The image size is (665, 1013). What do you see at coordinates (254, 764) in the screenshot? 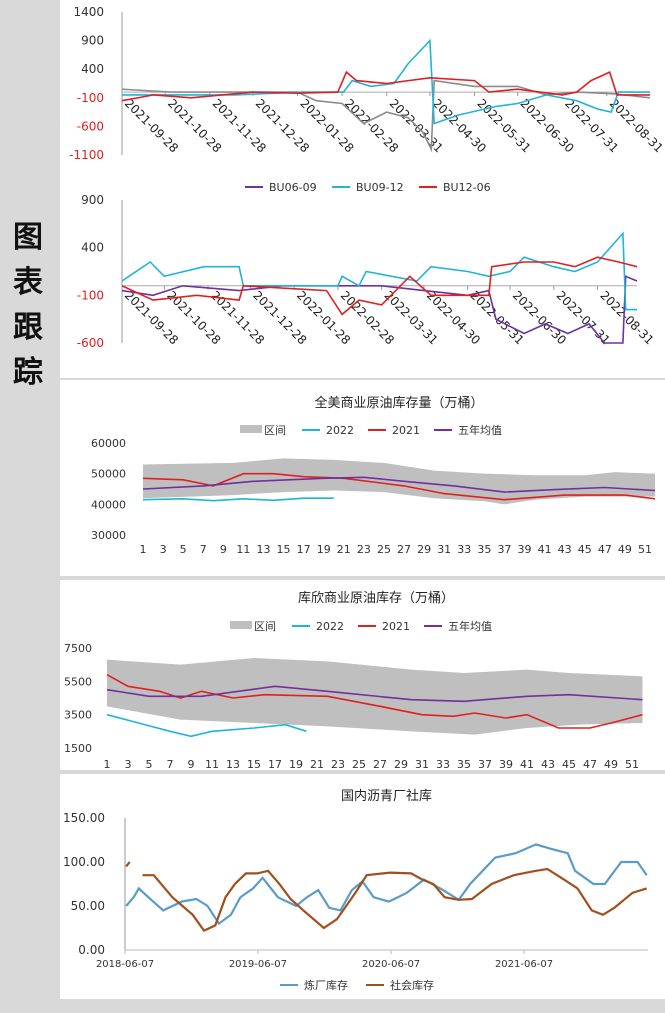
I see `x-tick-label: 15` at bounding box center [254, 764].